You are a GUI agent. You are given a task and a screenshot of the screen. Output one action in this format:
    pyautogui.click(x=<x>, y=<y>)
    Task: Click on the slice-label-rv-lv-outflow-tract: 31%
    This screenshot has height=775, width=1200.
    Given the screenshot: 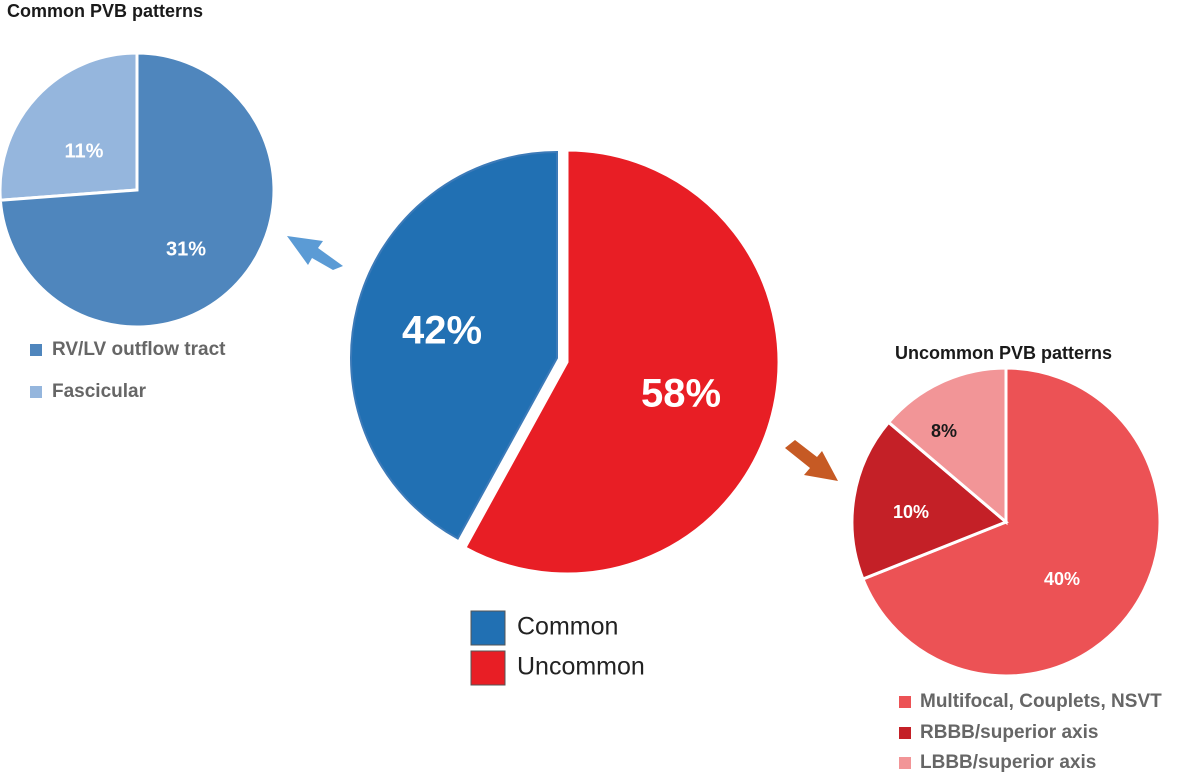 What is the action you would take?
    pyautogui.click(x=186, y=249)
    